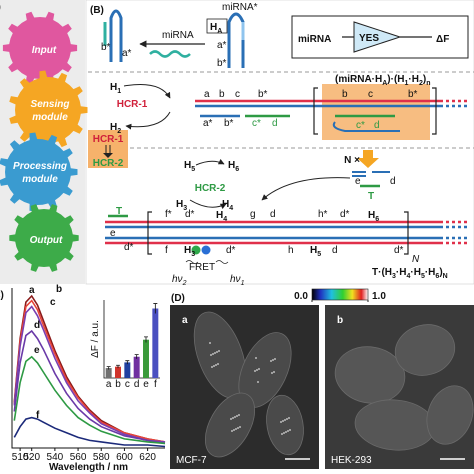 The height and width of the screenshot is (474, 474). I want to click on gear, so click(48, 110).